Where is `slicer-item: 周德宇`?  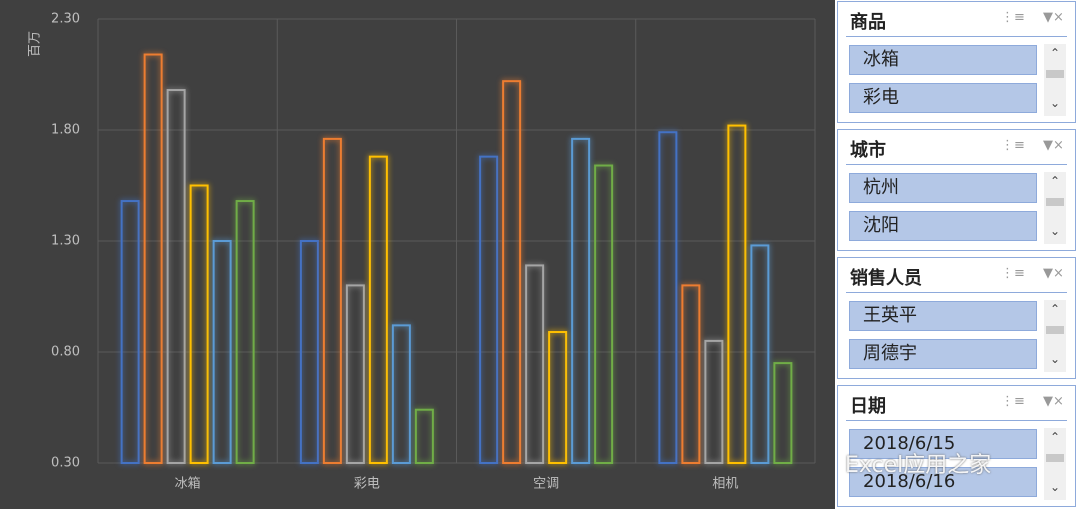 slicer-item: 周德宇 is located at coordinates (943, 354).